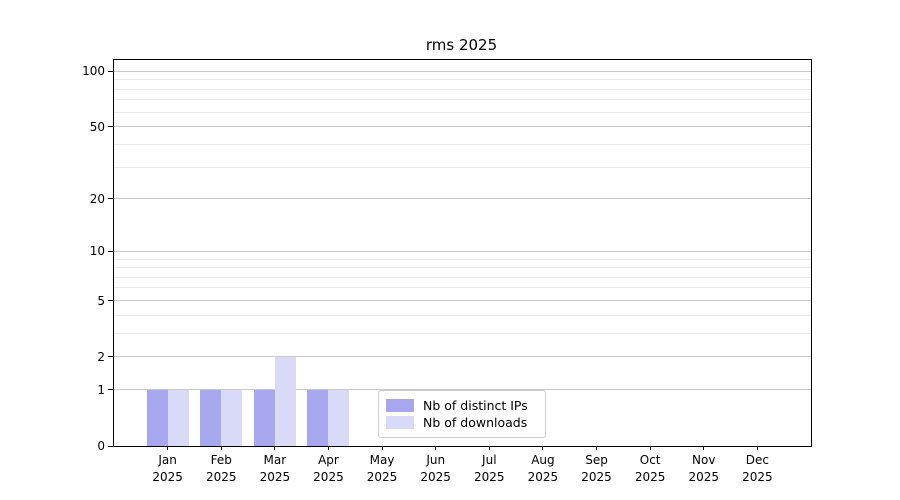 Image resolution: width=900 pixels, height=500 pixels. Describe the element at coordinates (650, 469) in the screenshot. I see `x-tick-label: Oct 2025` at that location.